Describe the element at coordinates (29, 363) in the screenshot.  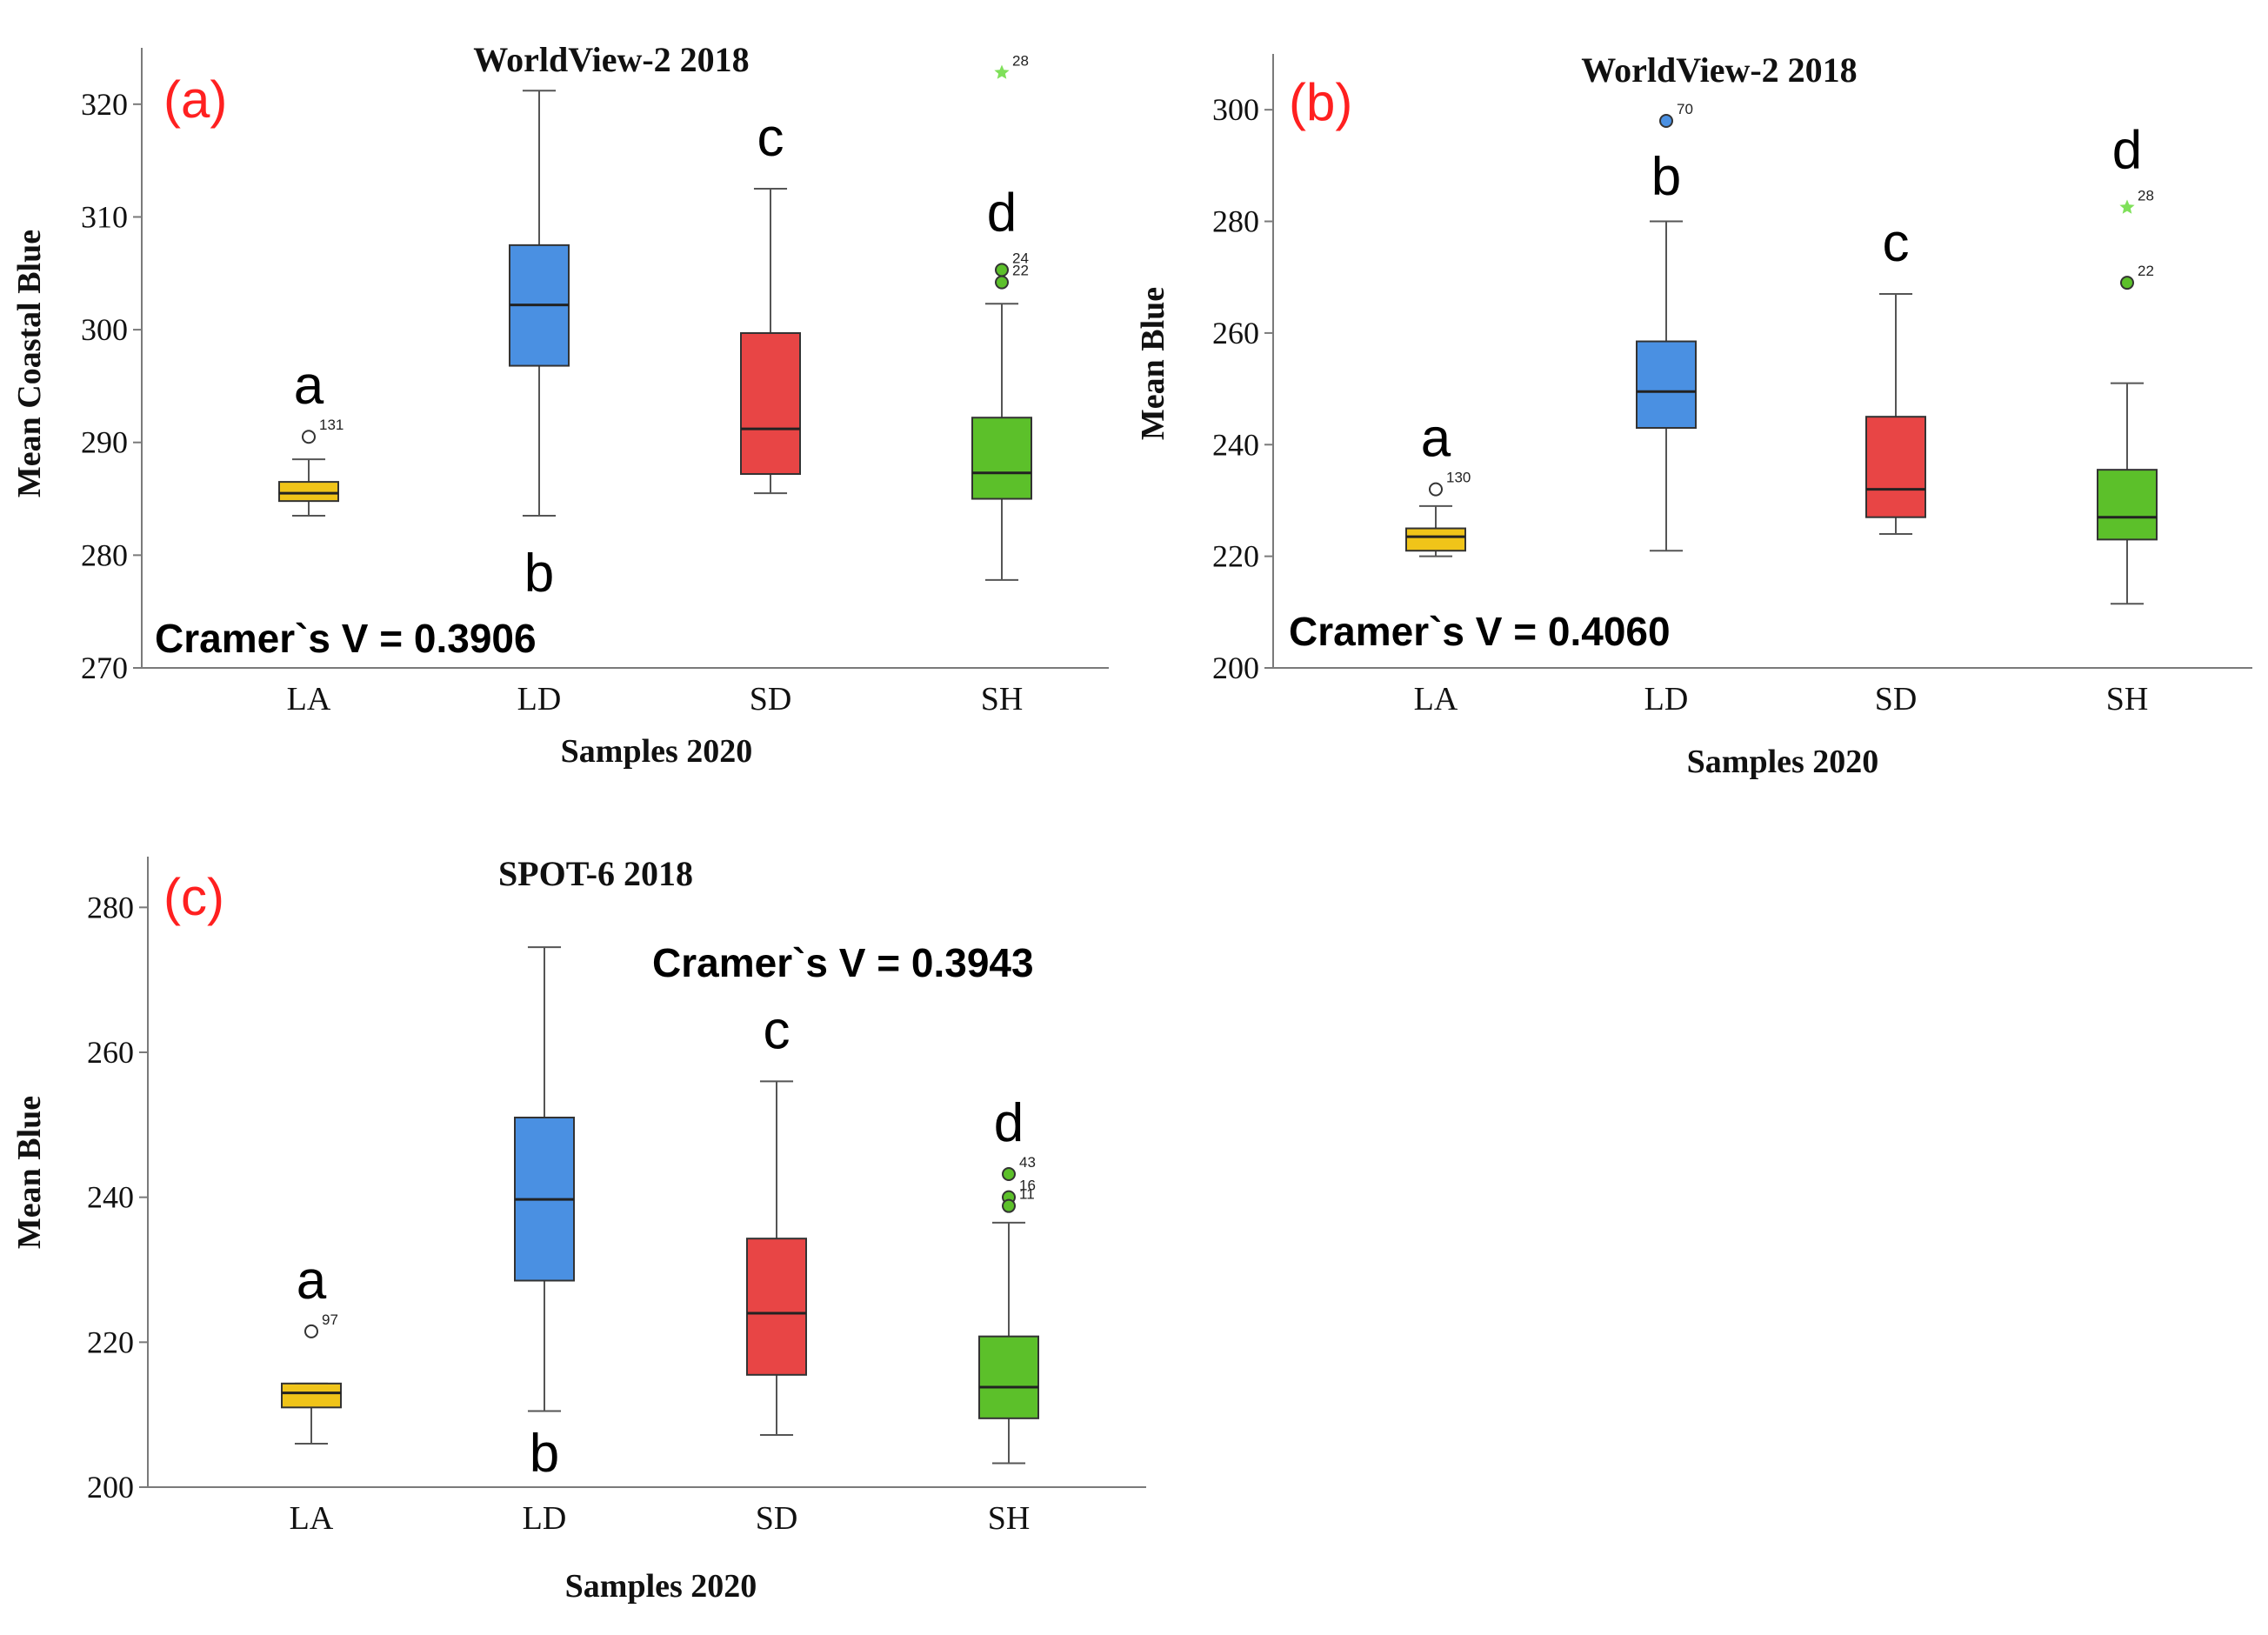
I see `y-axis-label: Mean Coastal Blue` at that location.